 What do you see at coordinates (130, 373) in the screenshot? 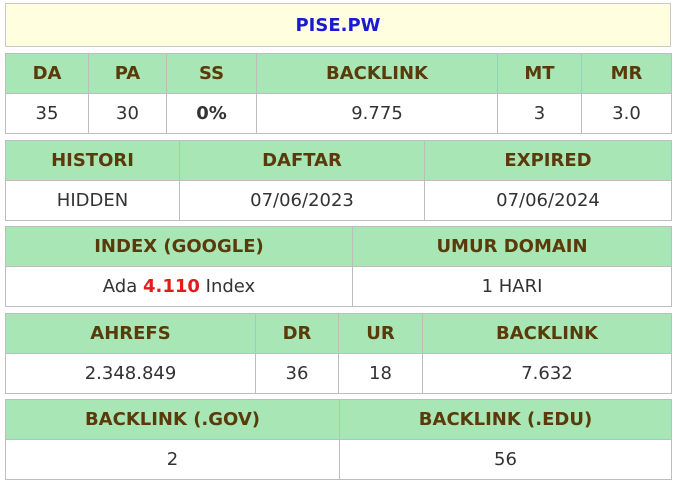
I see `ahrefs-value: 2.348.849` at bounding box center [130, 373].